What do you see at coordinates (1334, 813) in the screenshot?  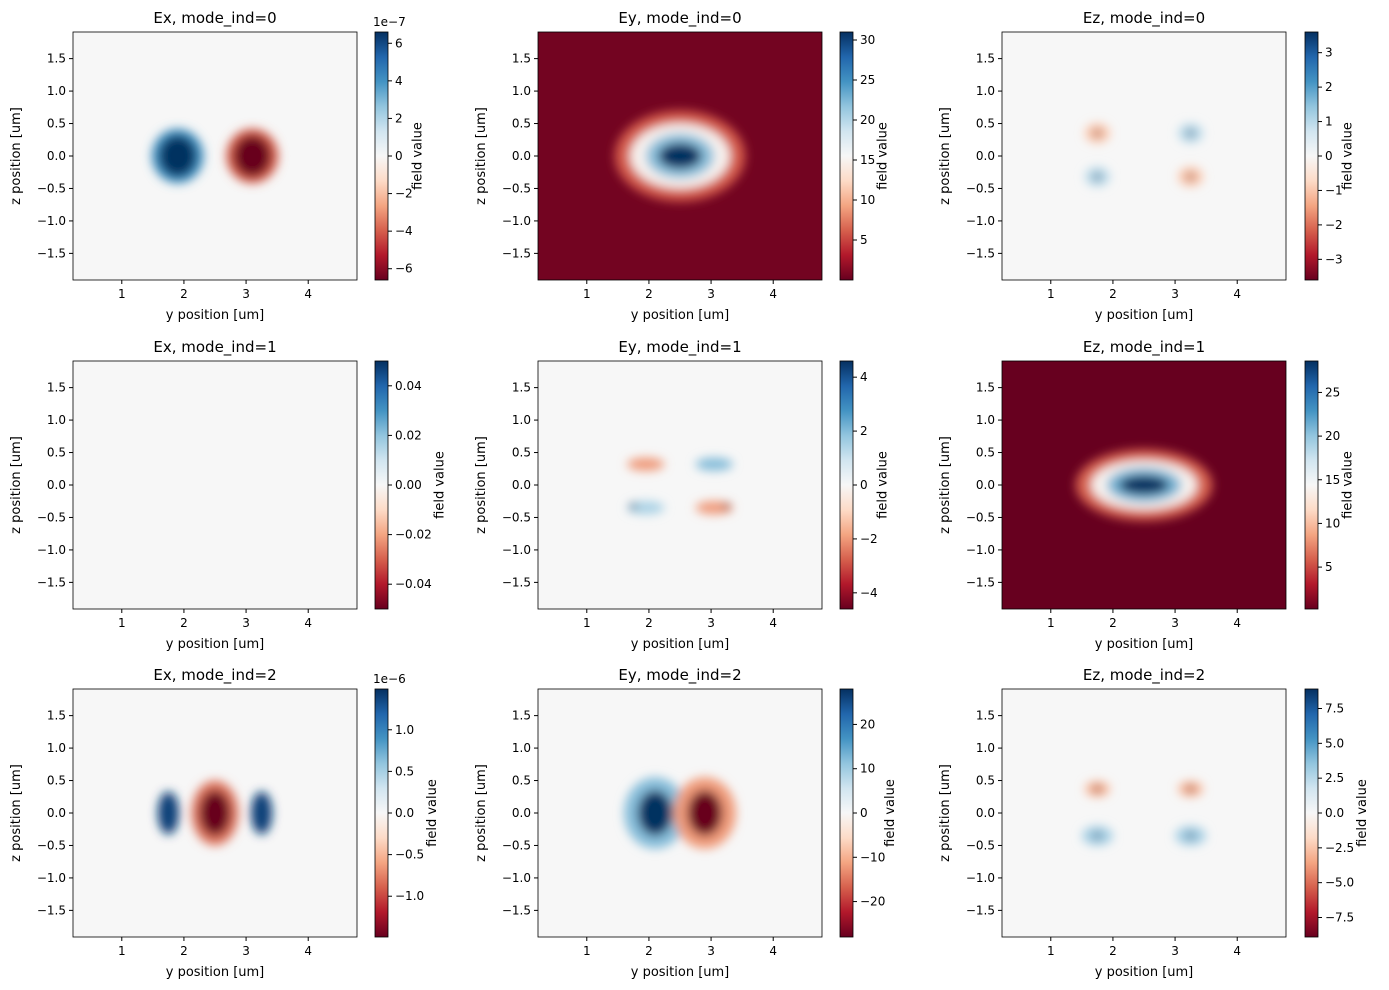 I see `colorbar-tick-label: 0.0` at bounding box center [1334, 813].